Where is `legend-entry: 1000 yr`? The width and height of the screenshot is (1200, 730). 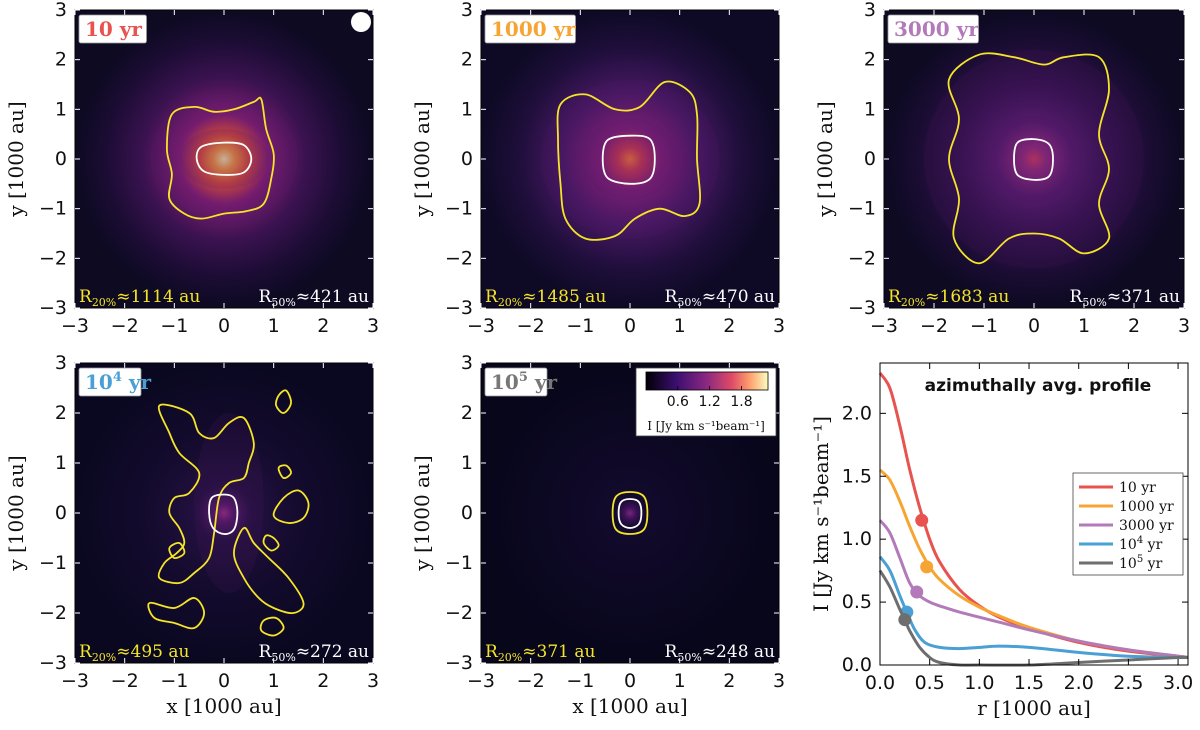 legend-entry: 1000 yr is located at coordinates (1146, 507).